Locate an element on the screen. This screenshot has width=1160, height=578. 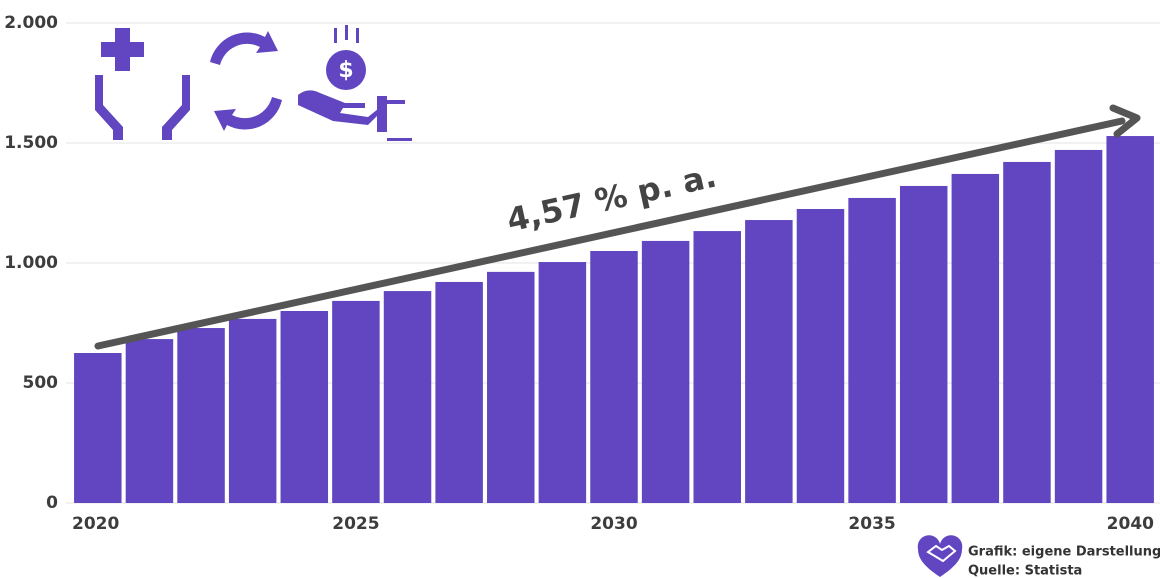
x-tick-label: 2020 is located at coordinates (95, 524).